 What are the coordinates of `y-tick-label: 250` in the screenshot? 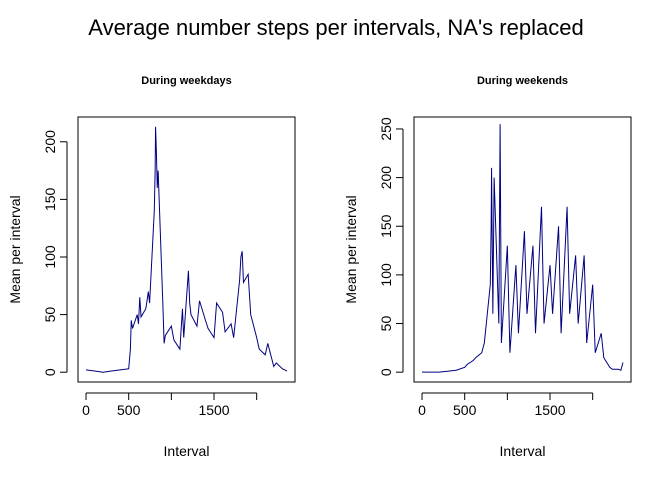 It's located at (386, 129).